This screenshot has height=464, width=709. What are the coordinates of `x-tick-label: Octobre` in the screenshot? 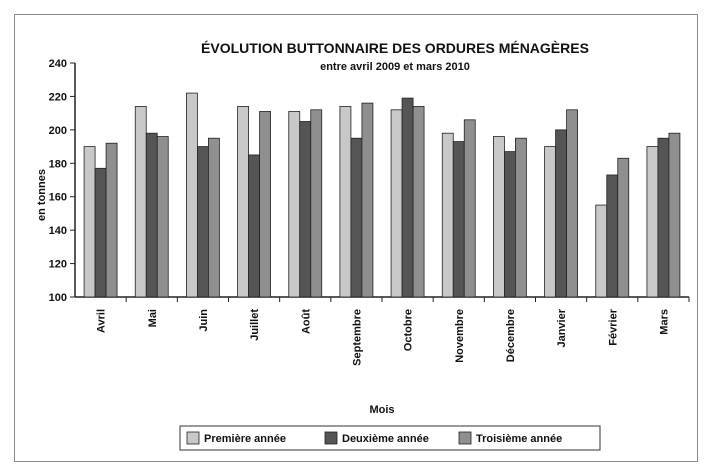 It's located at (409, 330).